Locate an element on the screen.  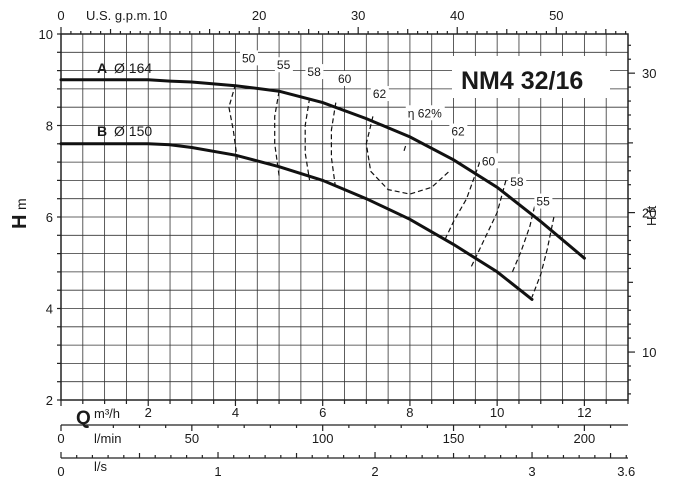
ft-tick-label: 30 is located at coordinates (649, 73).